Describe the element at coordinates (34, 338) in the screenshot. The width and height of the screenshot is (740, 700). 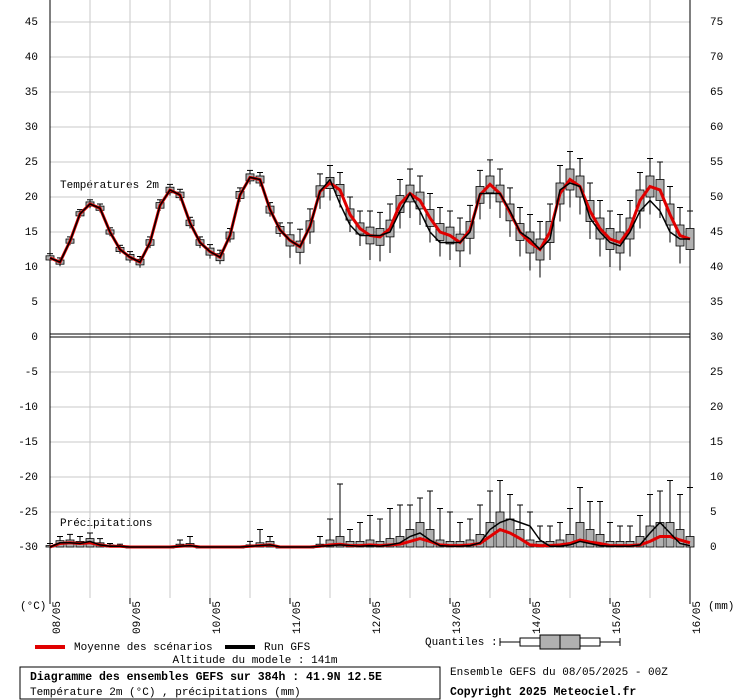
I see `y-tick-label: 0` at that location.